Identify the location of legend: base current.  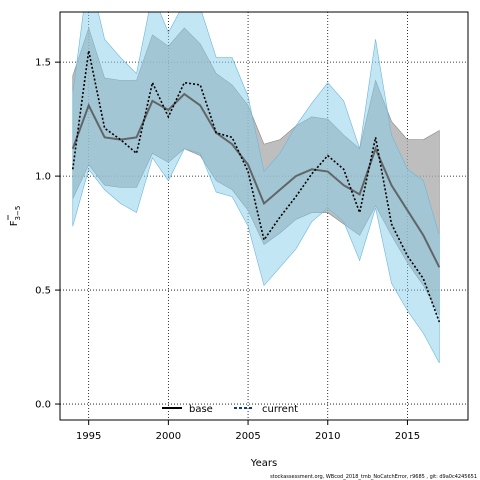
(230, 409).